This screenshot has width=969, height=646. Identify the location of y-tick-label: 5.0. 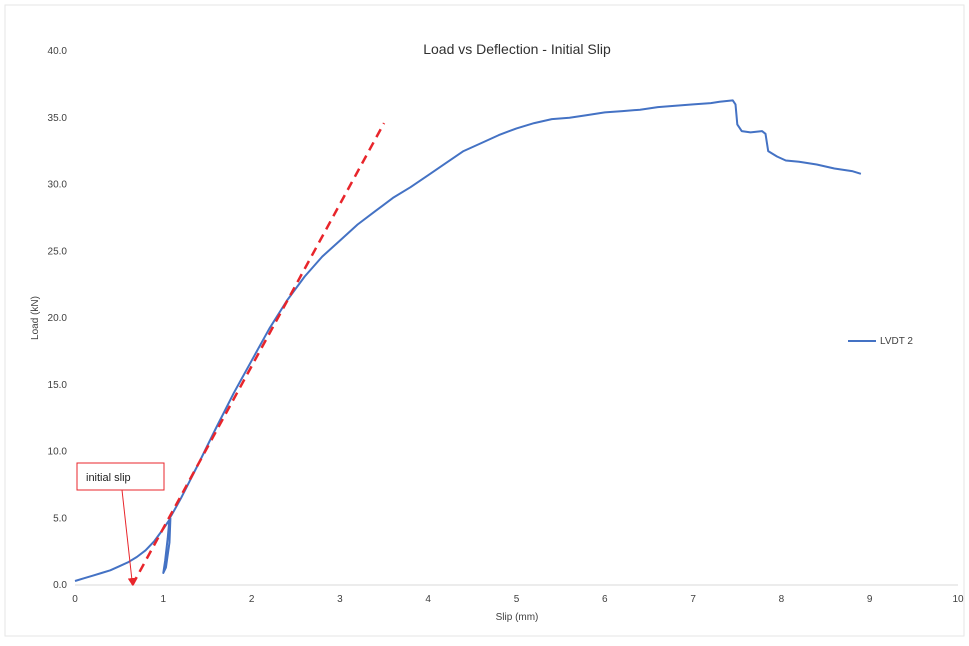
(60, 518).